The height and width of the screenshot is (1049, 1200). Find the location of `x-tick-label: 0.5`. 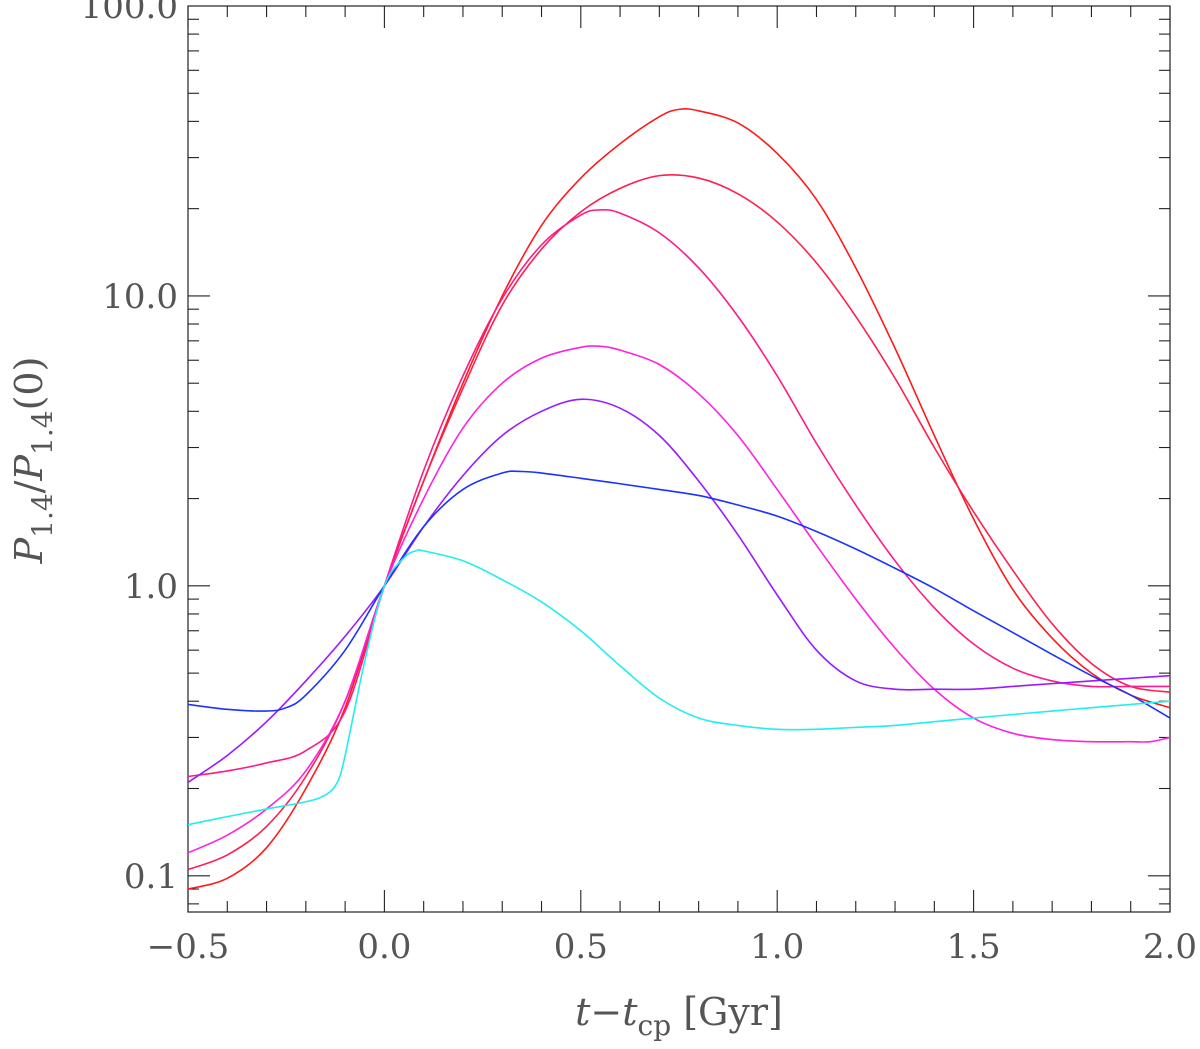

x-tick-label: 0.5 is located at coordinates (581, 947).